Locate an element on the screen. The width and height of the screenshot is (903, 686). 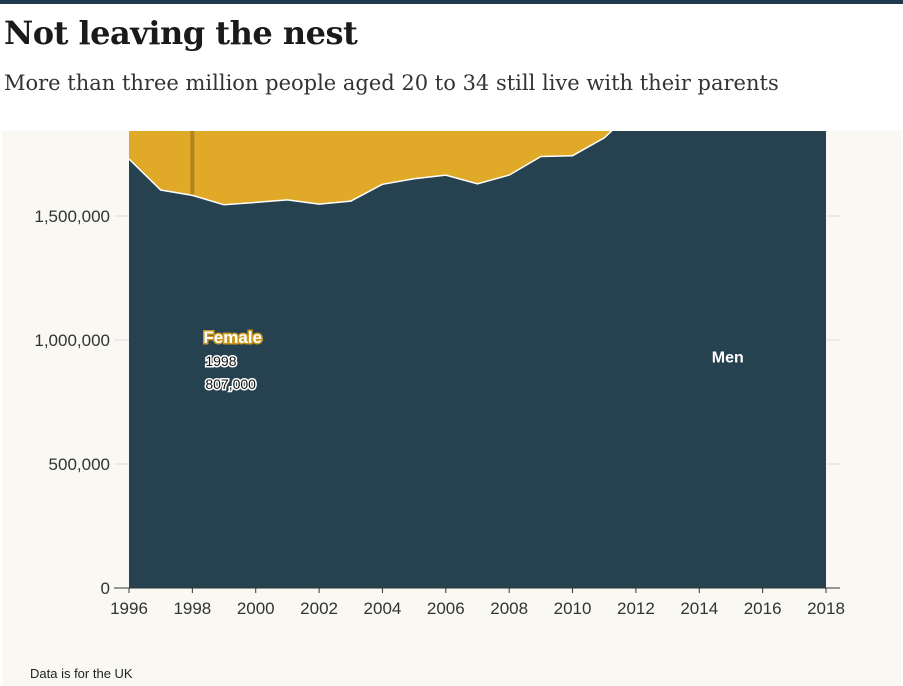
y-tick-label: 1,000,000 is located at coordinates (72, 340).